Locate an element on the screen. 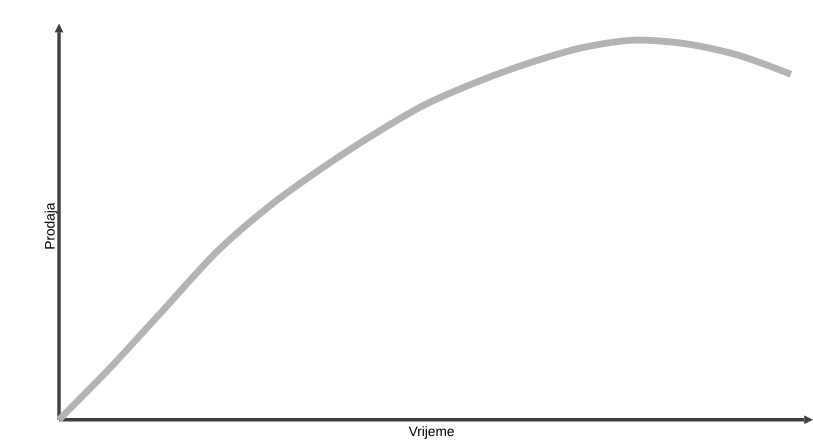 This screenshot has width=813, height=442. y-axis-title: Prodaja is located at coordinates (51, 225).